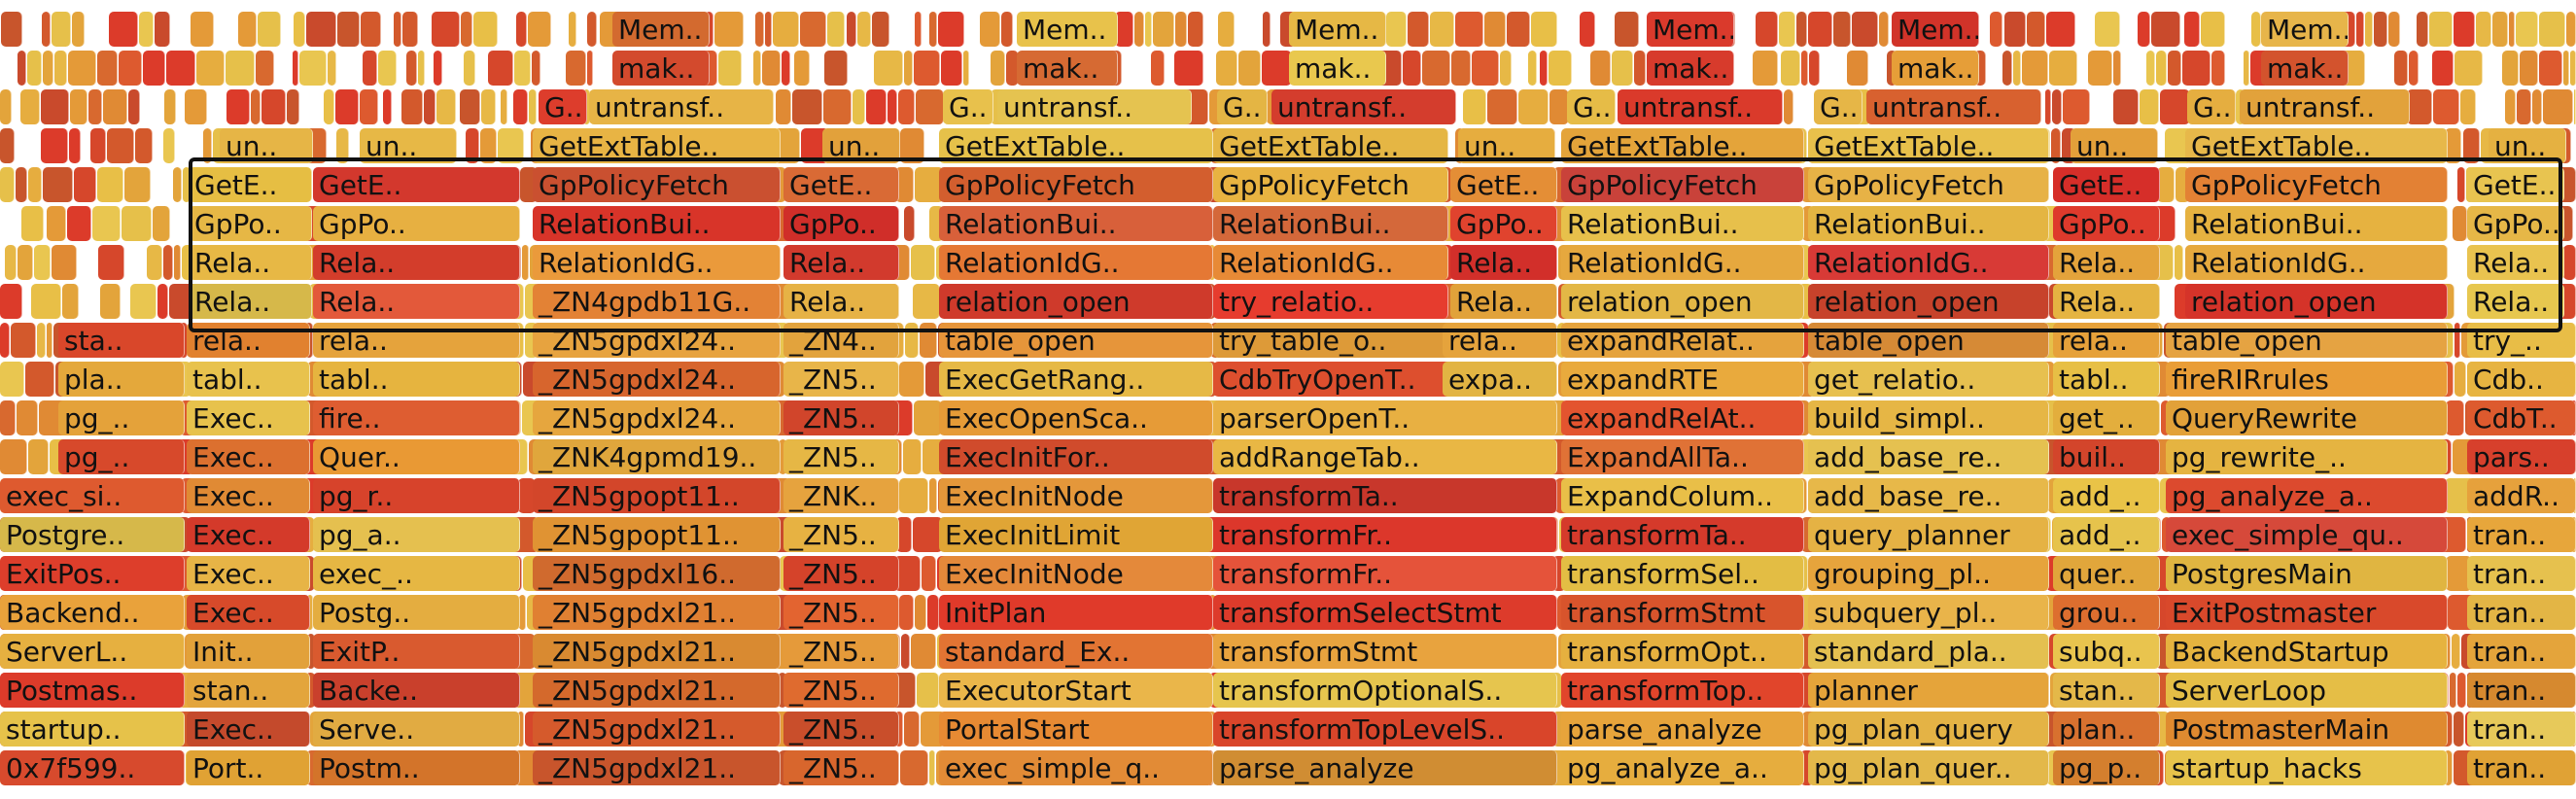 Image resolution: width=2576 pixels, height=799 pixels. What do you see at coordinates (121, 379) in the screenshot?
I see `flame-frame: pla..` at bounding box center [121, 379].